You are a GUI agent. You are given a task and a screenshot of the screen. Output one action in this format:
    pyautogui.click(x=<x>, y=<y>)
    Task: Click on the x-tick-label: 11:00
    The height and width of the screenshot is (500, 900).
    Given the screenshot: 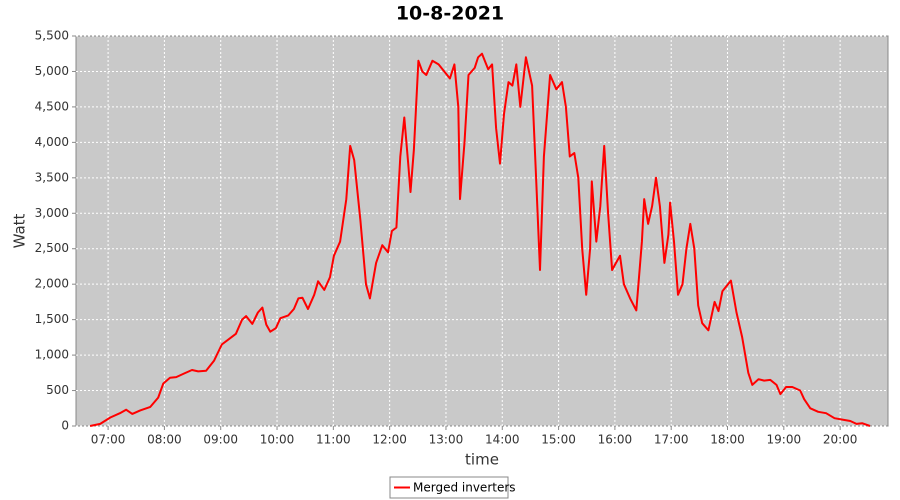 What is the action you would take?
    pyautogui.click(x=333, y=440)
    